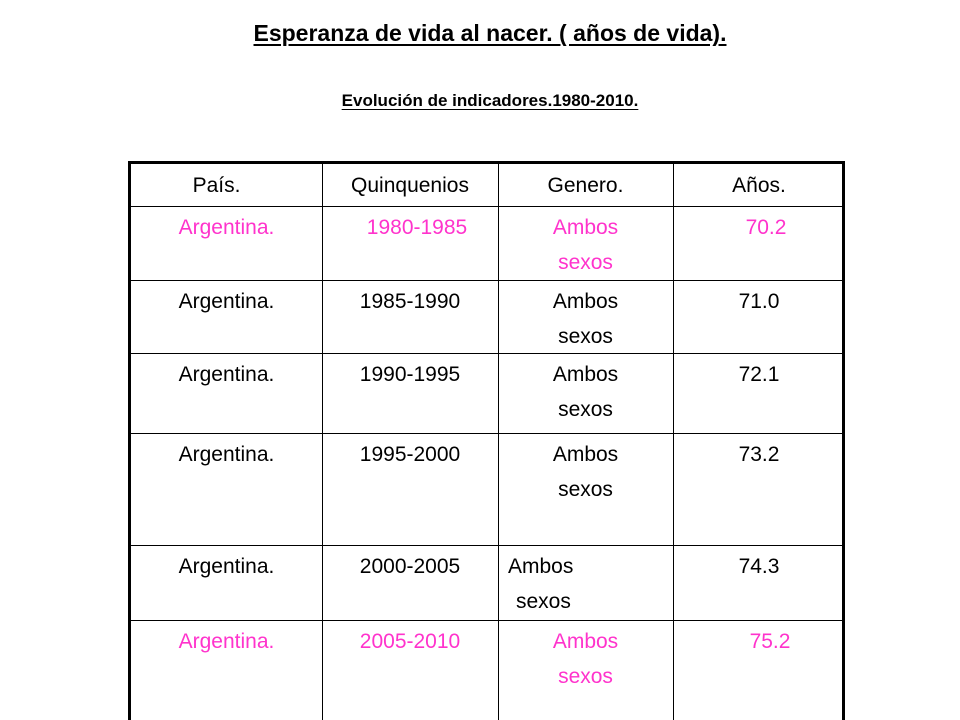 This screenshot has height=720, width=960. What do you see at coordinates (585, 185) in the screenshot?
I see `header-genero: Genero.` at bounding box center [585, 185].